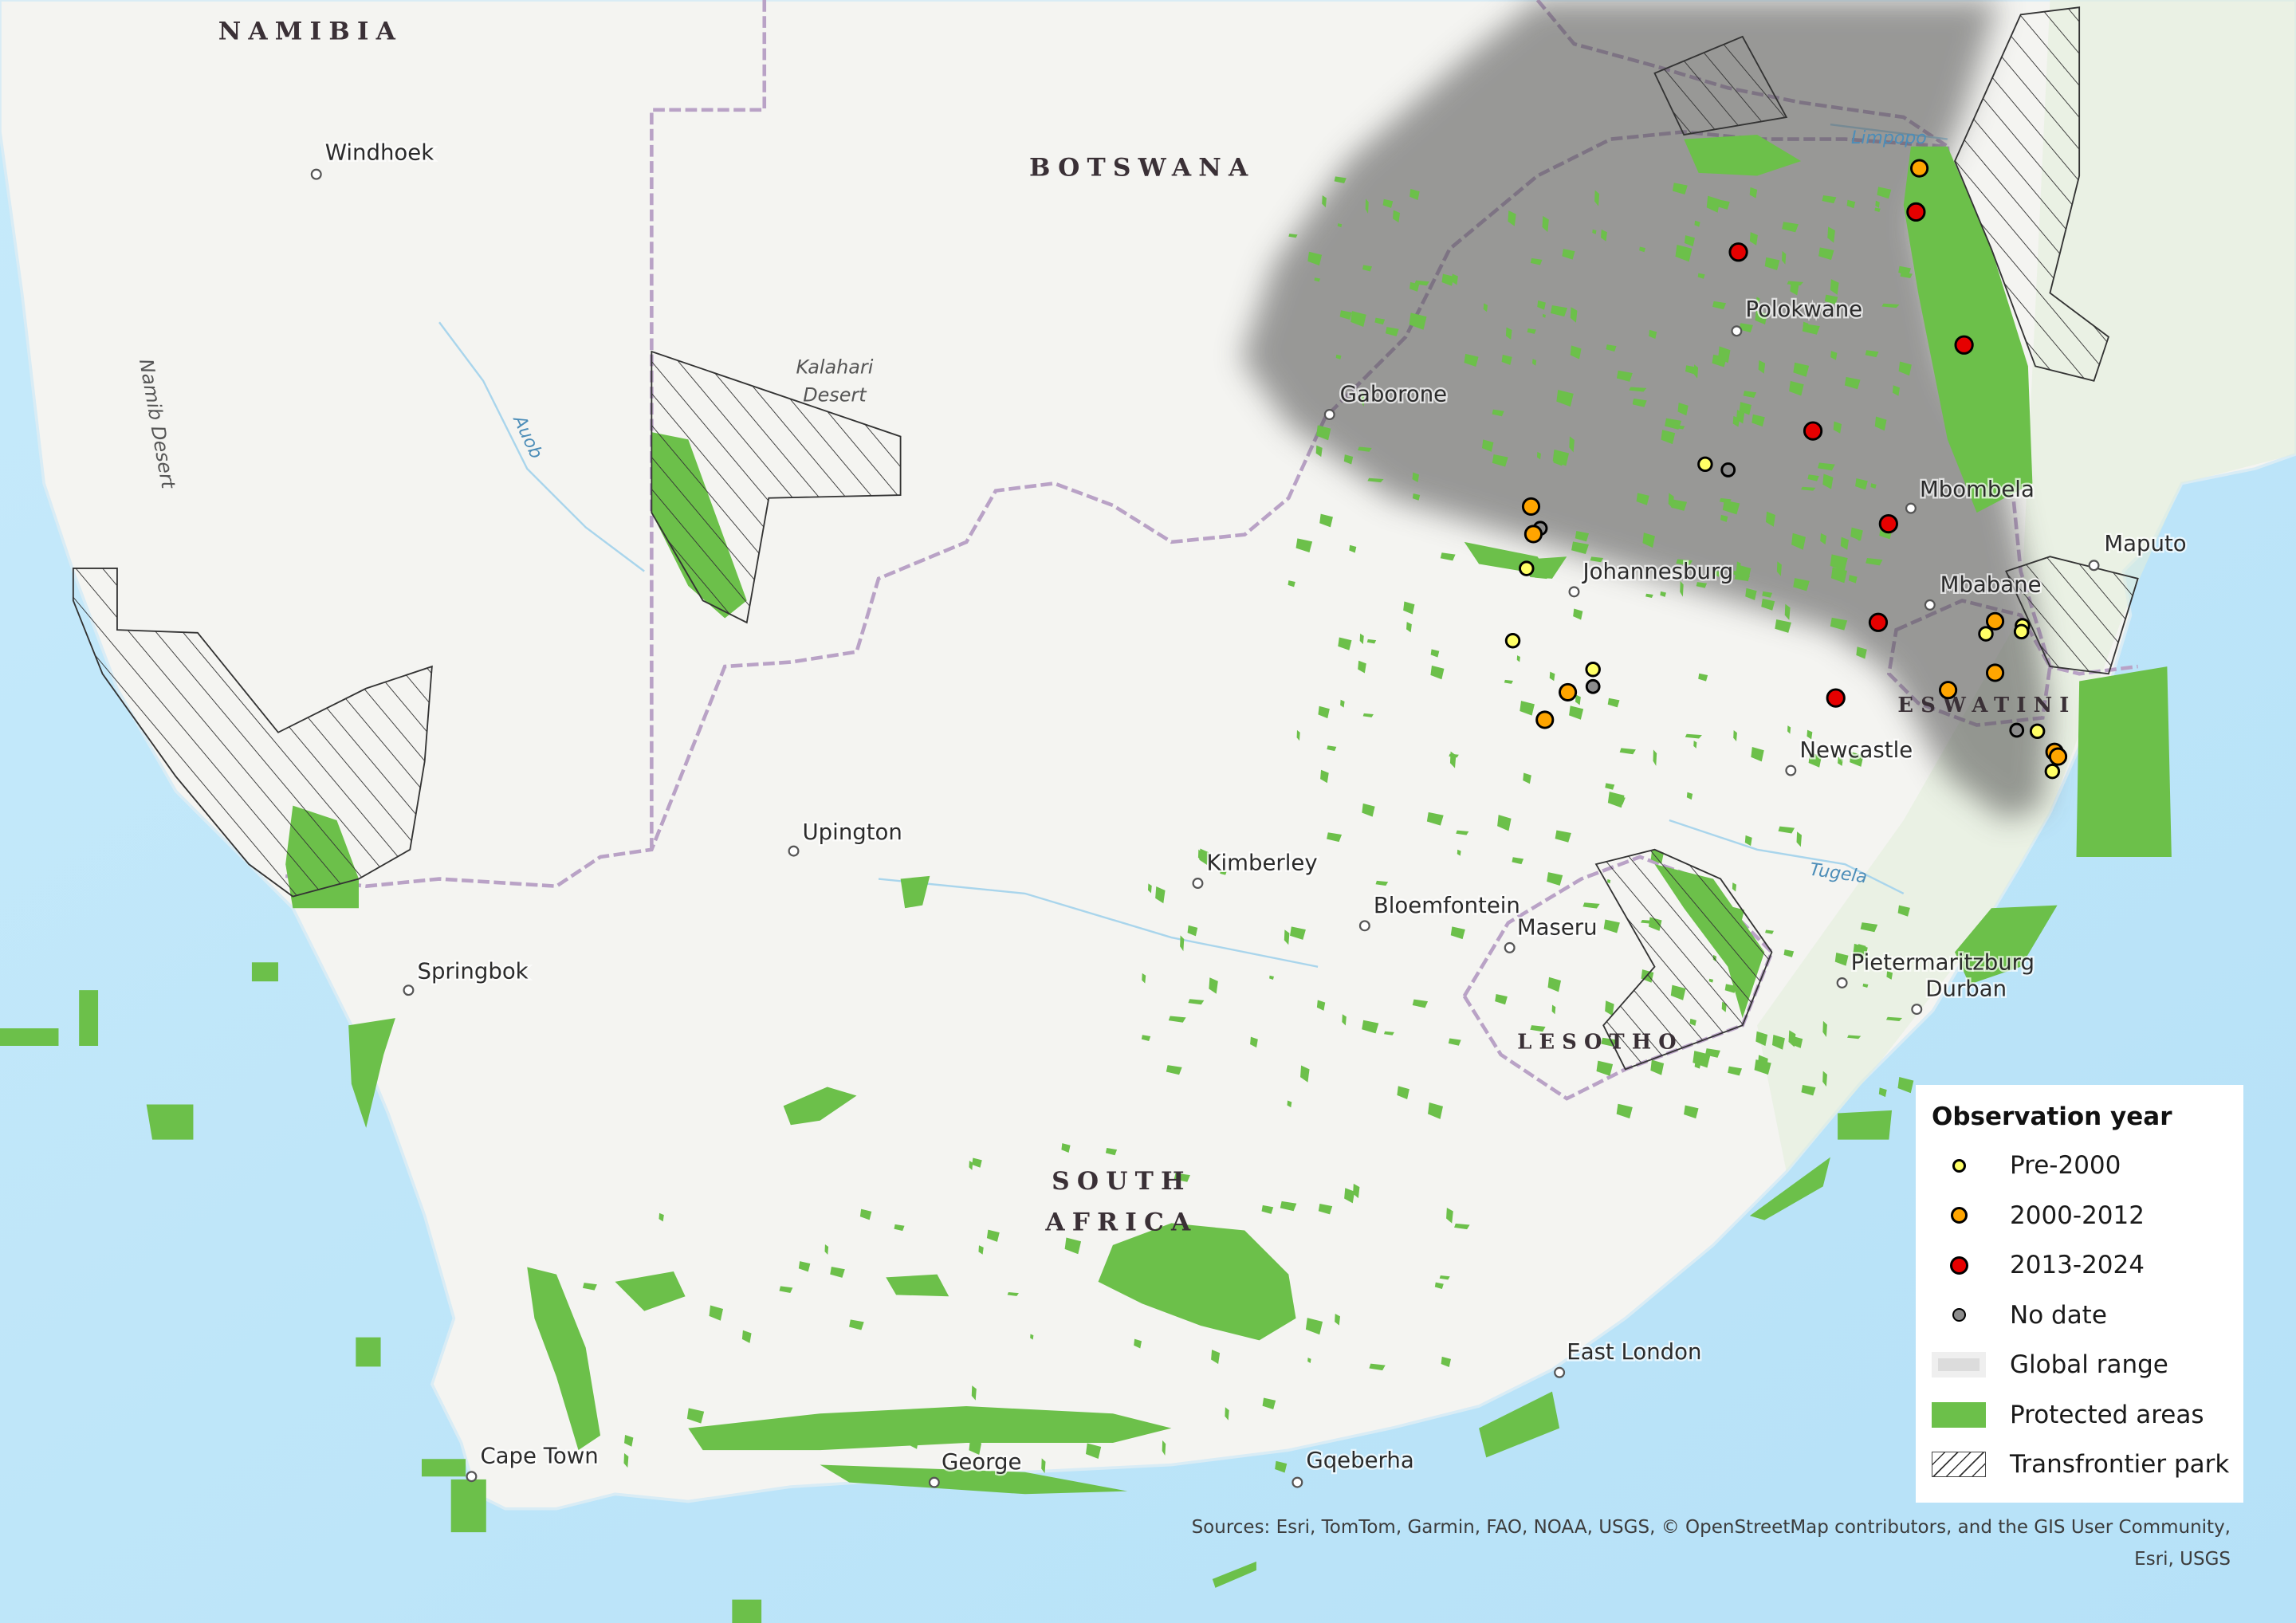  I want to click on grey-range-swatch-icon, so click(1959, 1365).